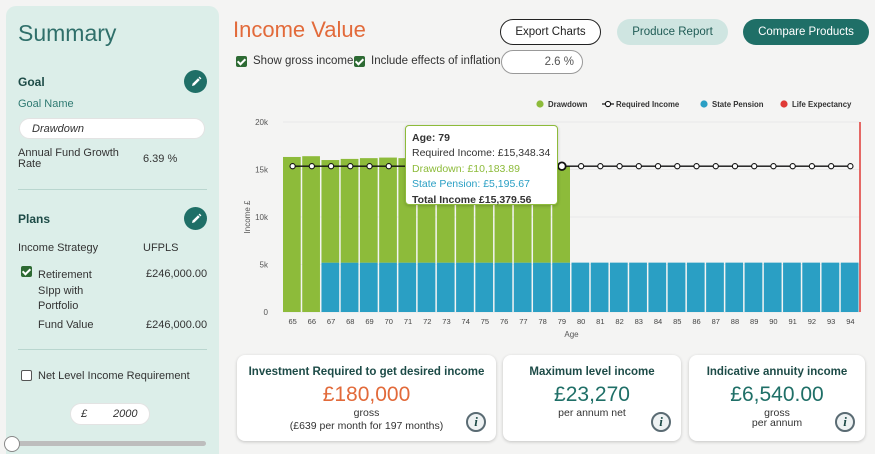 Image resolution: width=875 pixels, height=454 pixels. I want to click on include-inflation-checkbox, so click(359, 61).